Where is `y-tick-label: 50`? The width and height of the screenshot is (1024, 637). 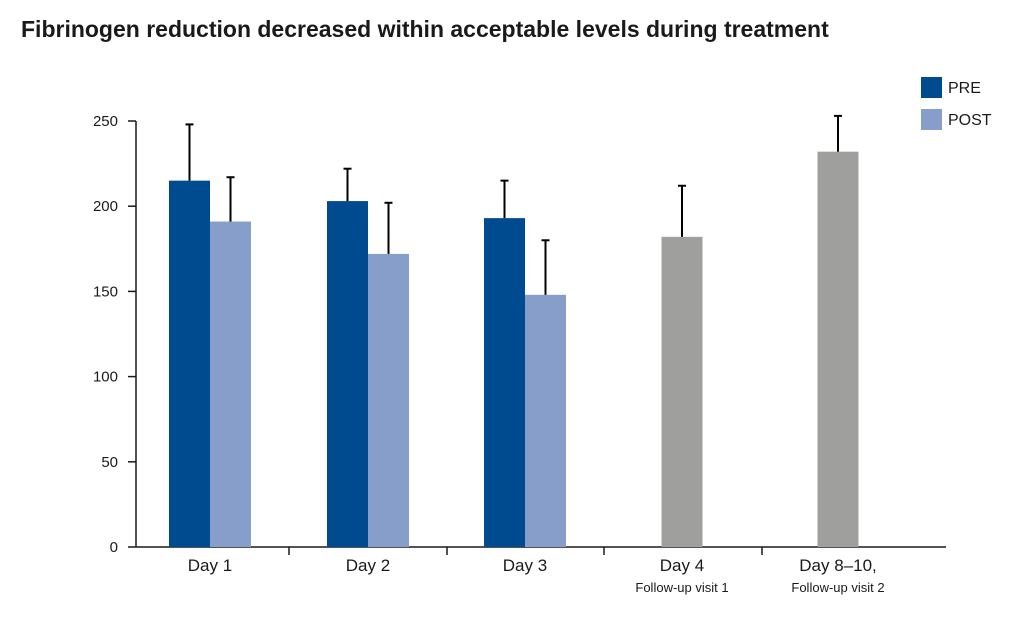
y-tick-label: 50 is located at coordinates (109, 462).